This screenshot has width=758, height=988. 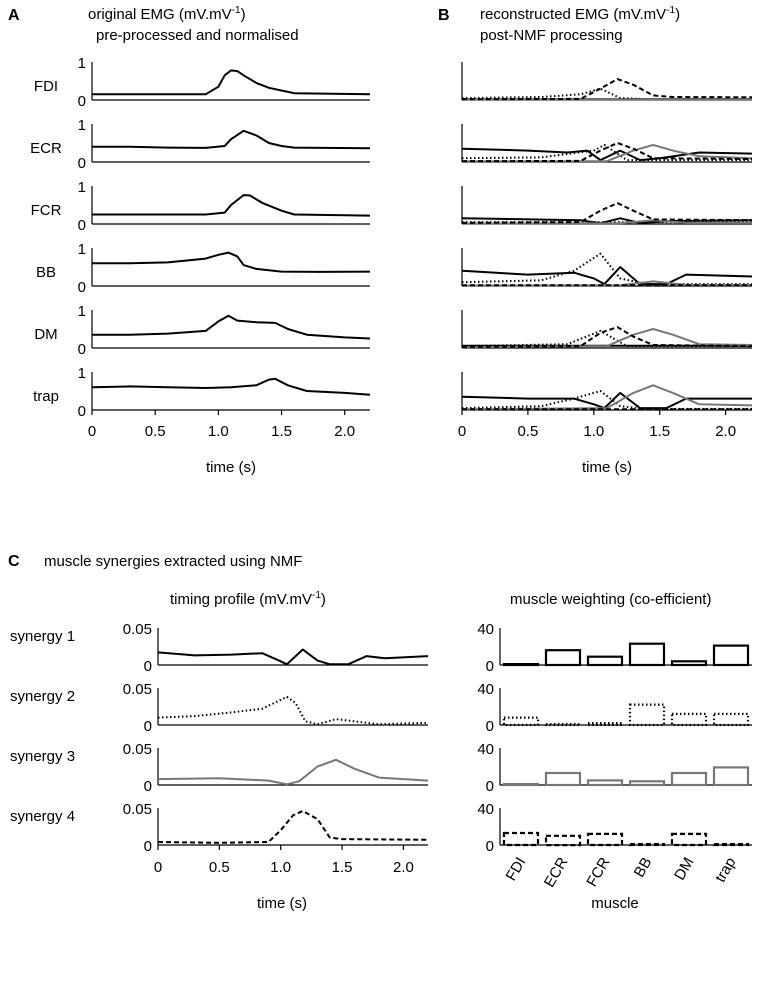 I want to click on weighting-synergy-3-bar-fdi, so click(x=521, y=784).